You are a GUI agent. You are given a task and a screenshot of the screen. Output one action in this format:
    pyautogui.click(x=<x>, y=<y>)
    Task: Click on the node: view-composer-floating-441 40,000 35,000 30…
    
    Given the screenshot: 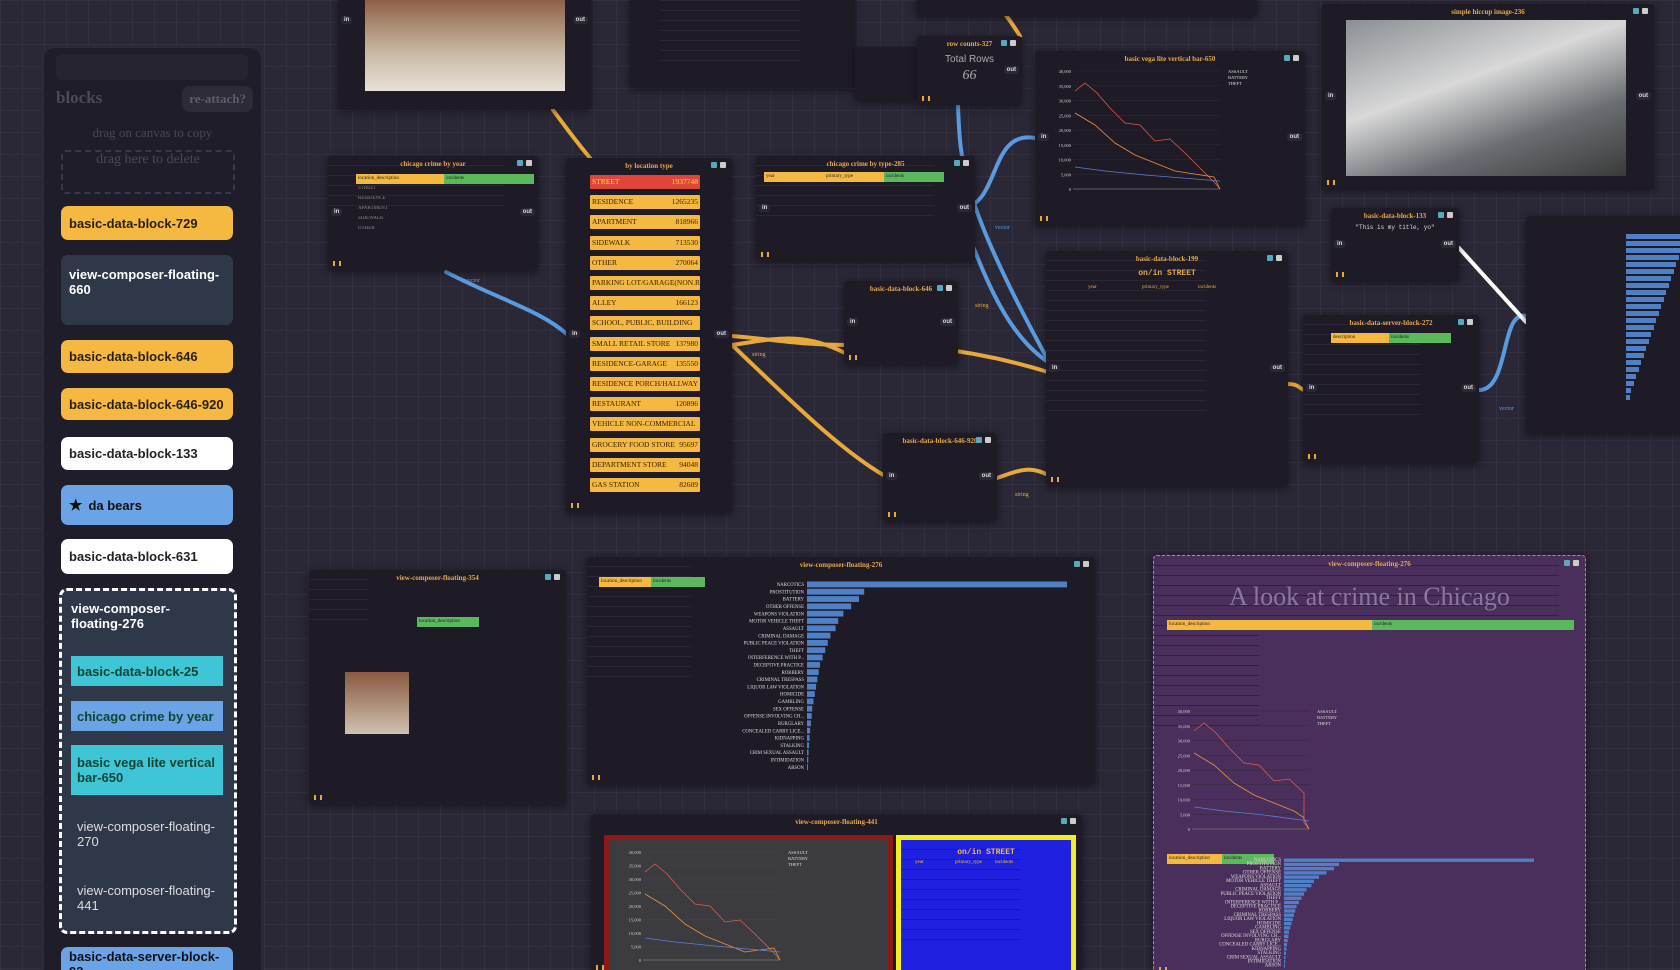 What is the action you would take?
    pyautogui.click(x=836, y=892)
    